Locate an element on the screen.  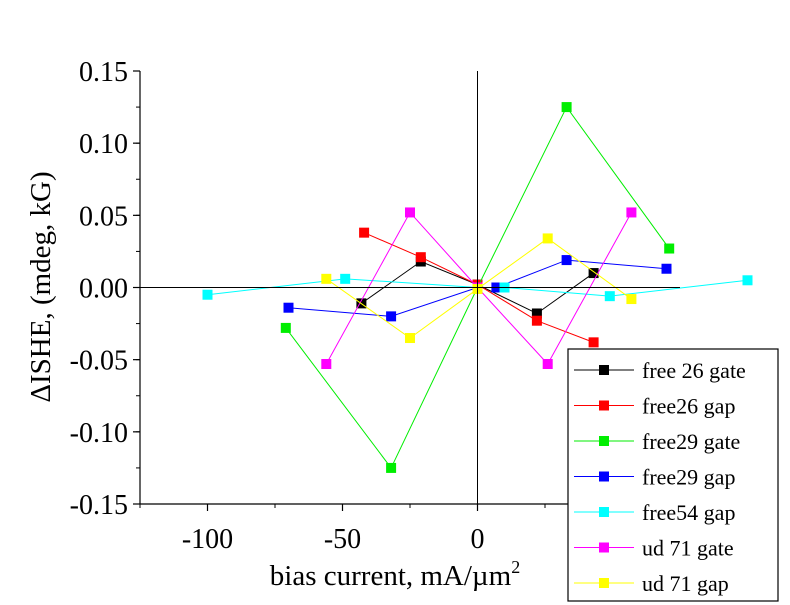
x-axis-title-main: bias current, mA/µm is located at coordinates (391, 576).